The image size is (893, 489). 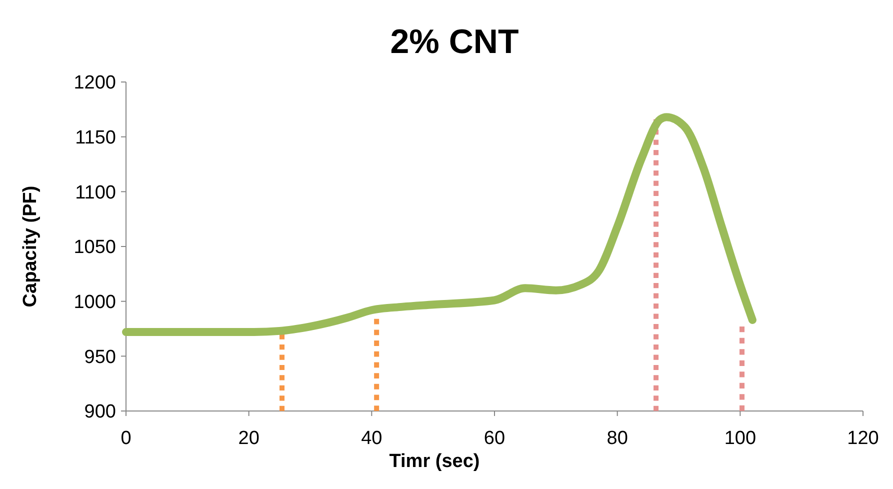 I want to click on y-tick-label: 1100, so click(x=95, y=193).